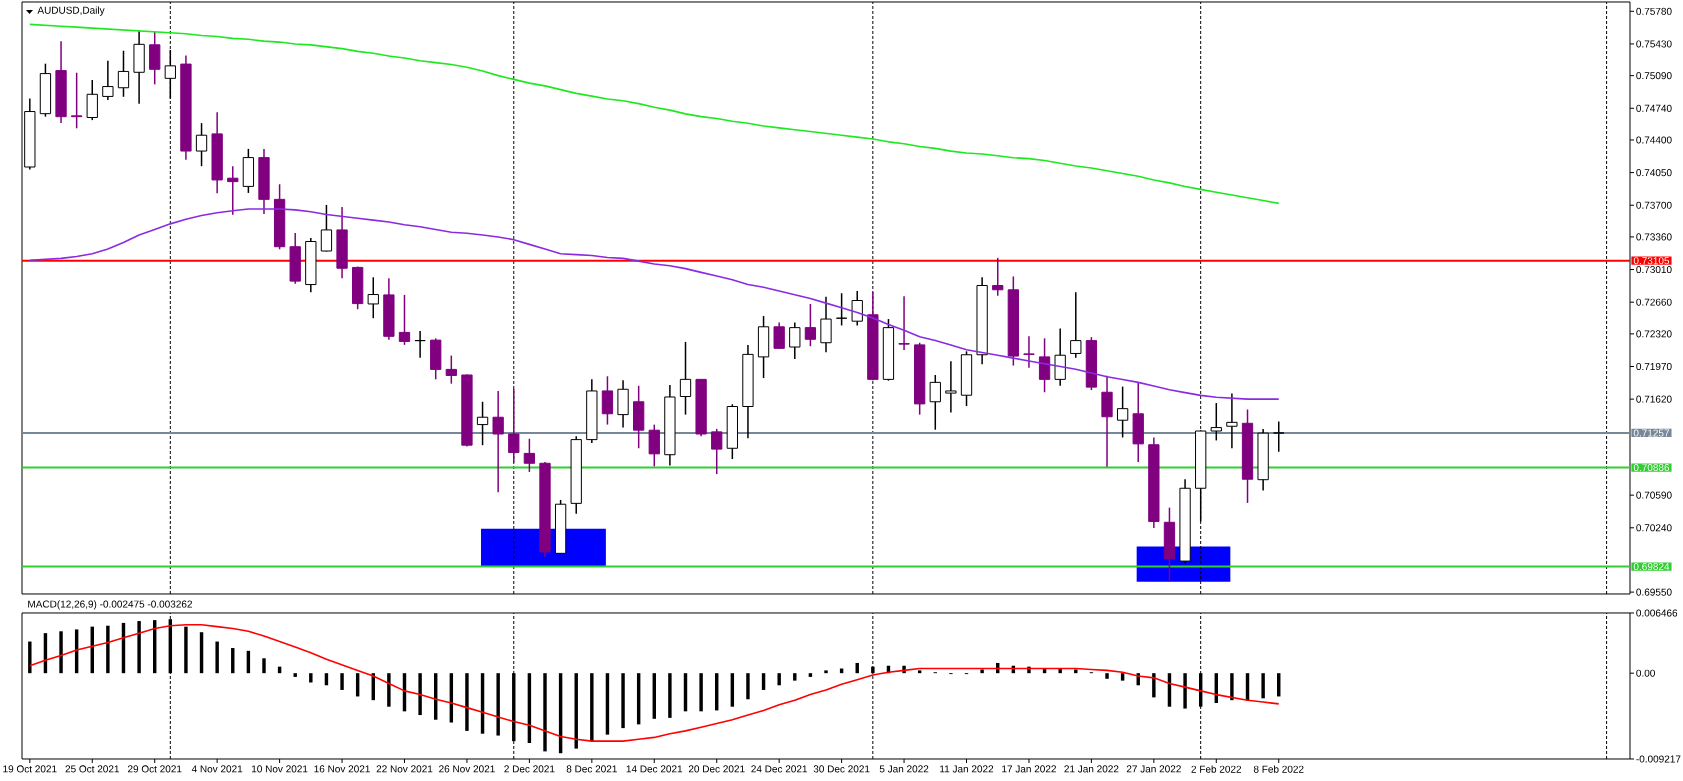 This screenshot has width=1683, height=781. Describe the element at coordinates (1658, 759) in the screenshot. I see `y-tick-label: -0.009217` at that location.